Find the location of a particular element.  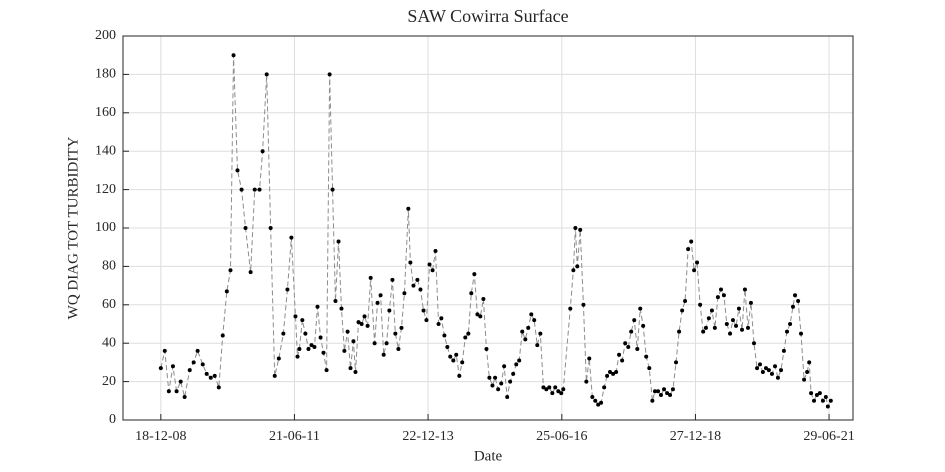

y-tick-label: 160 is located at coordinates (105, 112).